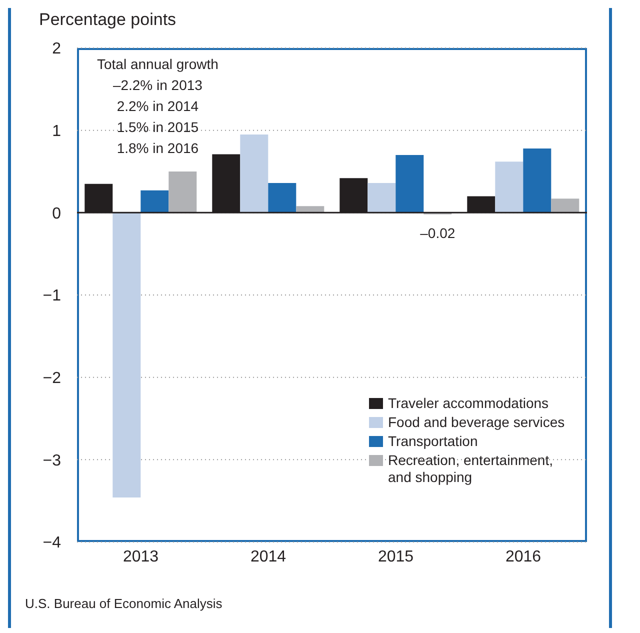 Image resolution: width=640 pixels, height=633 pixels. Describe the element at coordinates (52, 379) in the screenshot. I see `y-tick-label: −2` at that location.